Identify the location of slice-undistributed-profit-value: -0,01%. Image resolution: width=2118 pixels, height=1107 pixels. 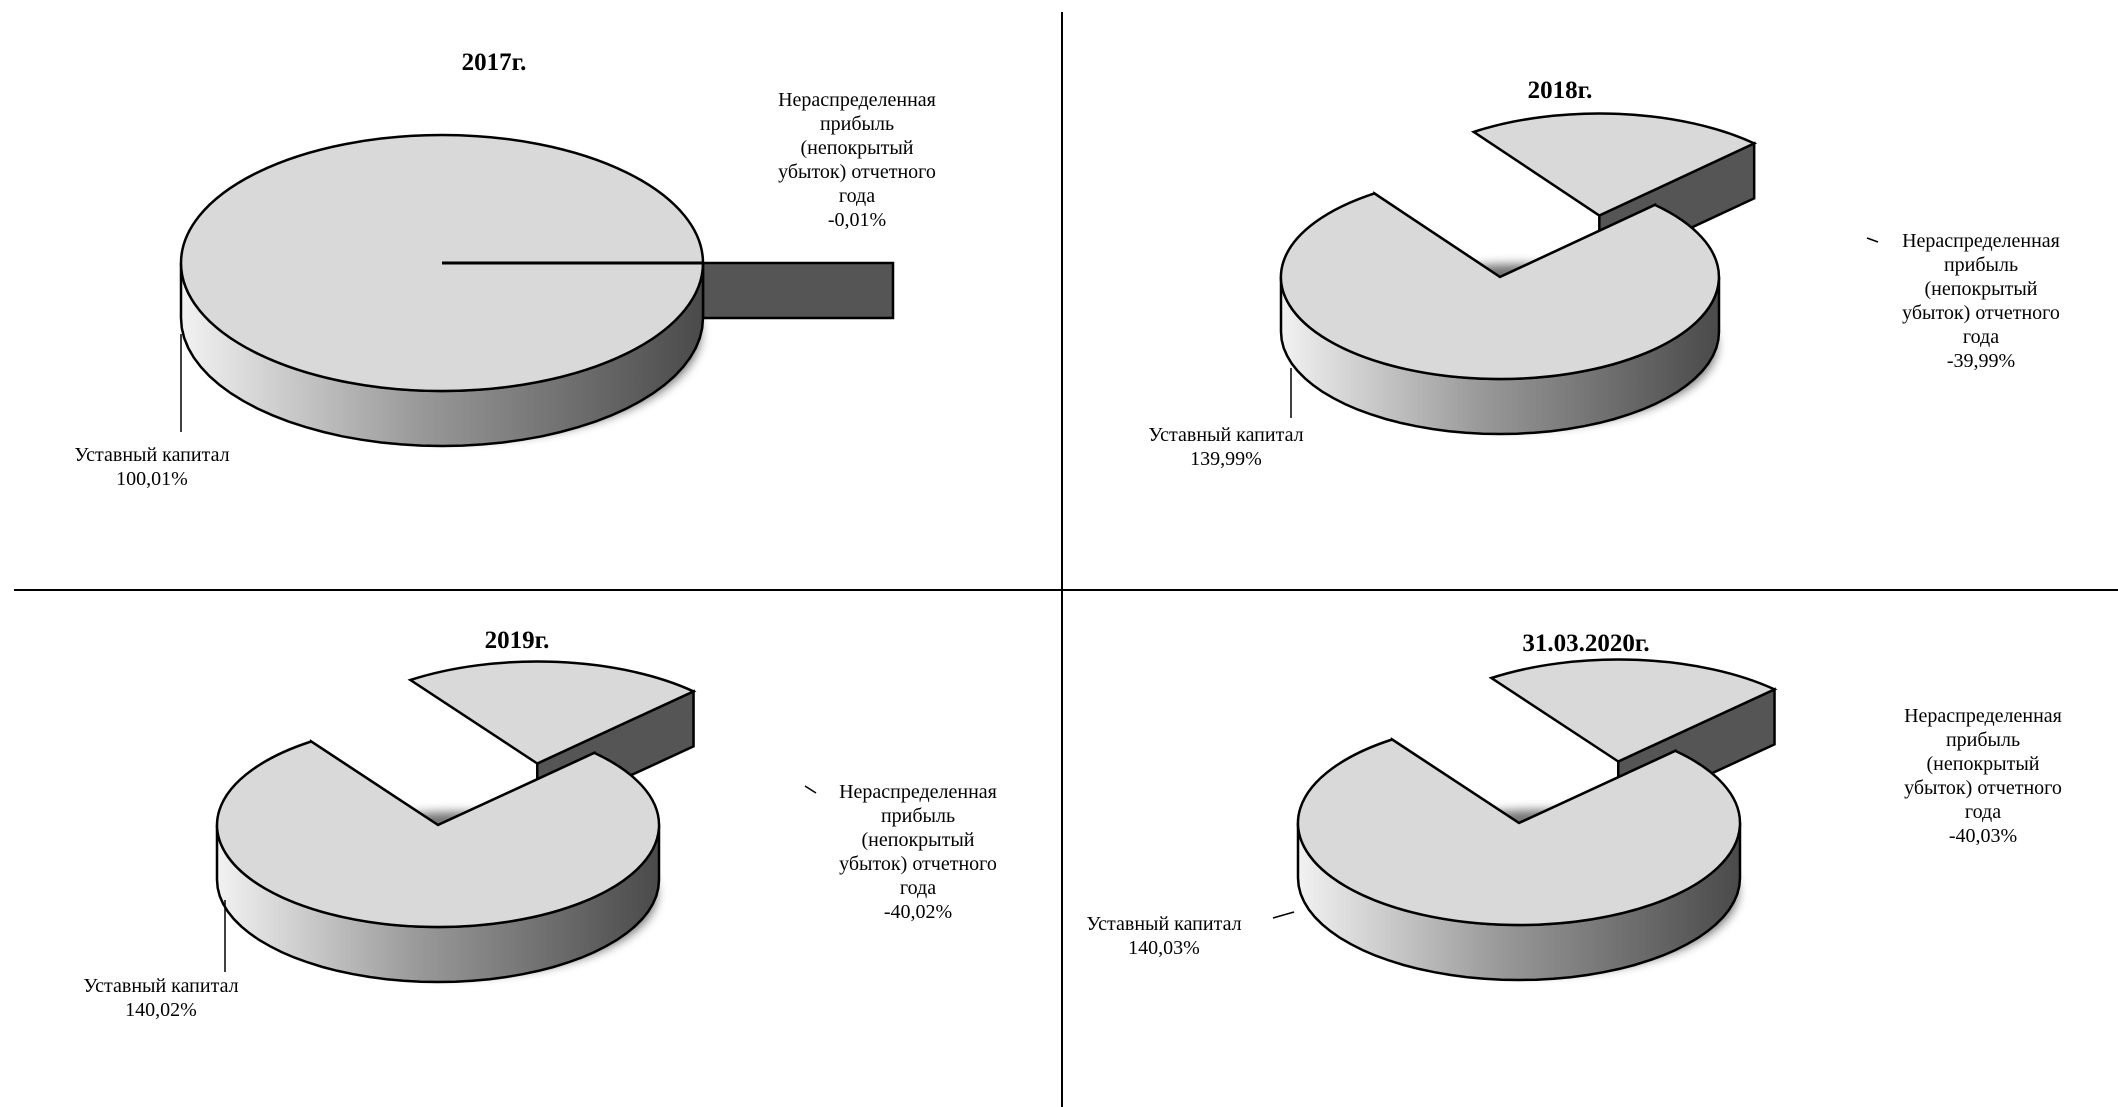
(857, 220).